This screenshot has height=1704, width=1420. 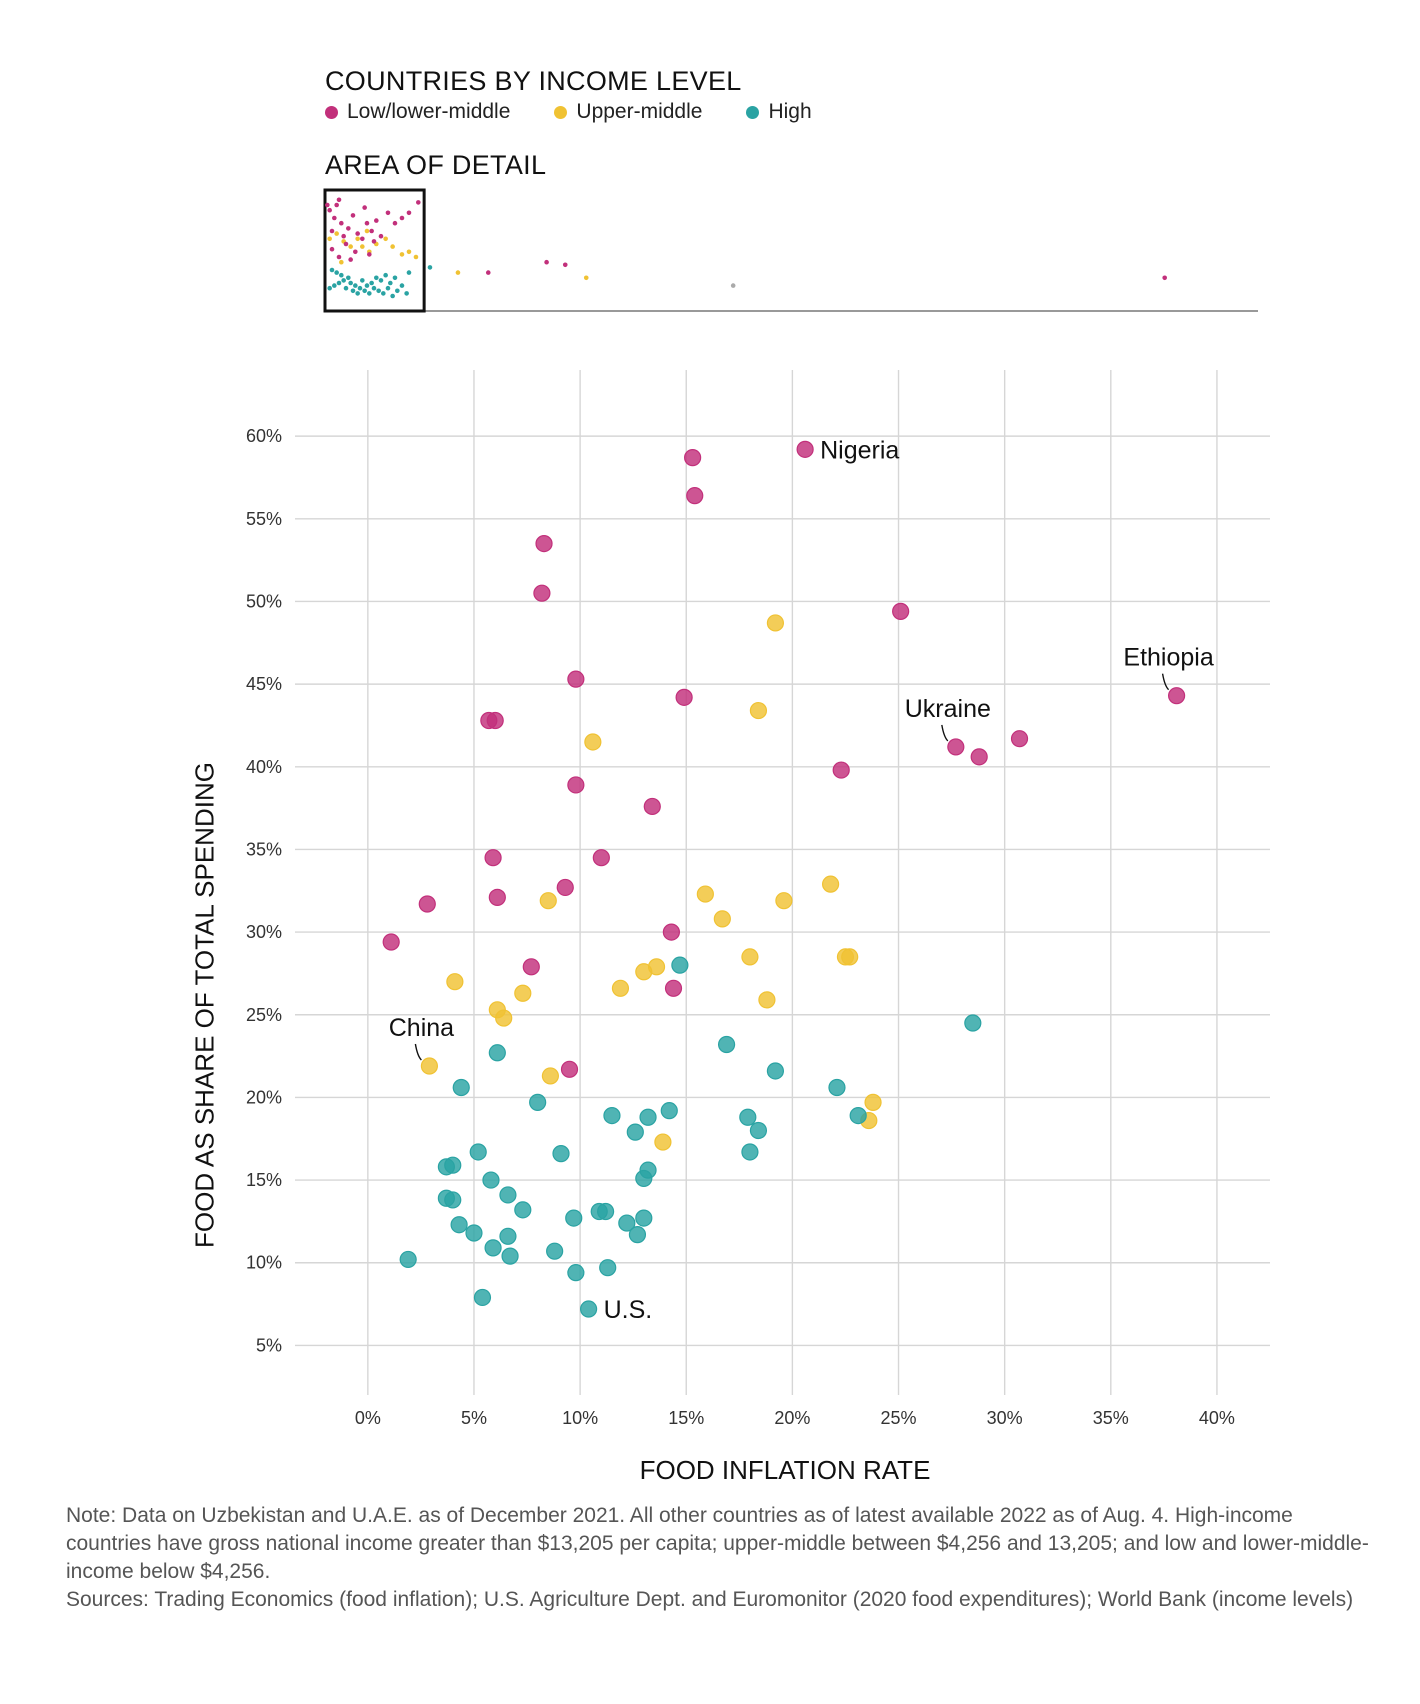 I want to click on legend-item-low: Low/lower-middle, so click(x=417, y=112).